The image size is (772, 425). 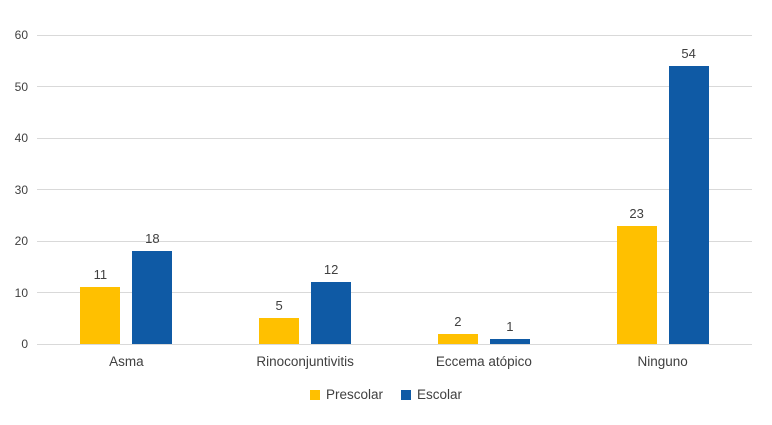 What do you see at coordinates (305, 361) in the screenshot?
I see `x-axis-category-label: Rinoconjuntivitis` at bounding box center [305, 361].